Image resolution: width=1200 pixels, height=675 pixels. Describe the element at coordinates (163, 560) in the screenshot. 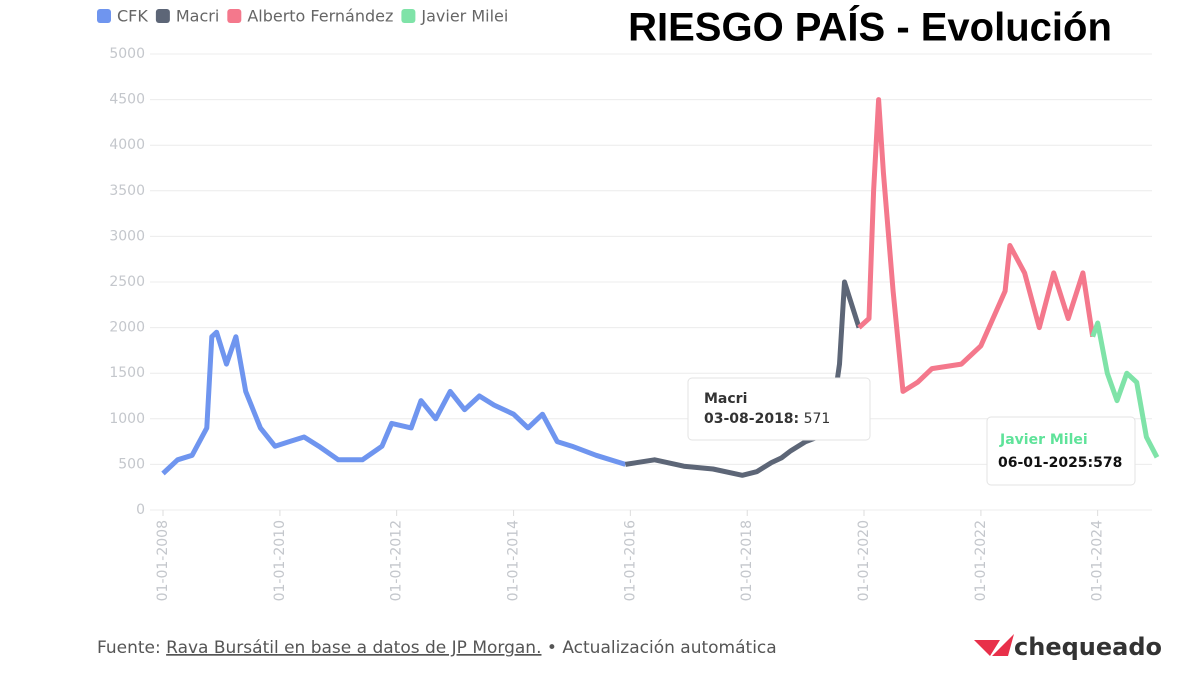

I see `x-tick-label: 01-01-2008` at that location.